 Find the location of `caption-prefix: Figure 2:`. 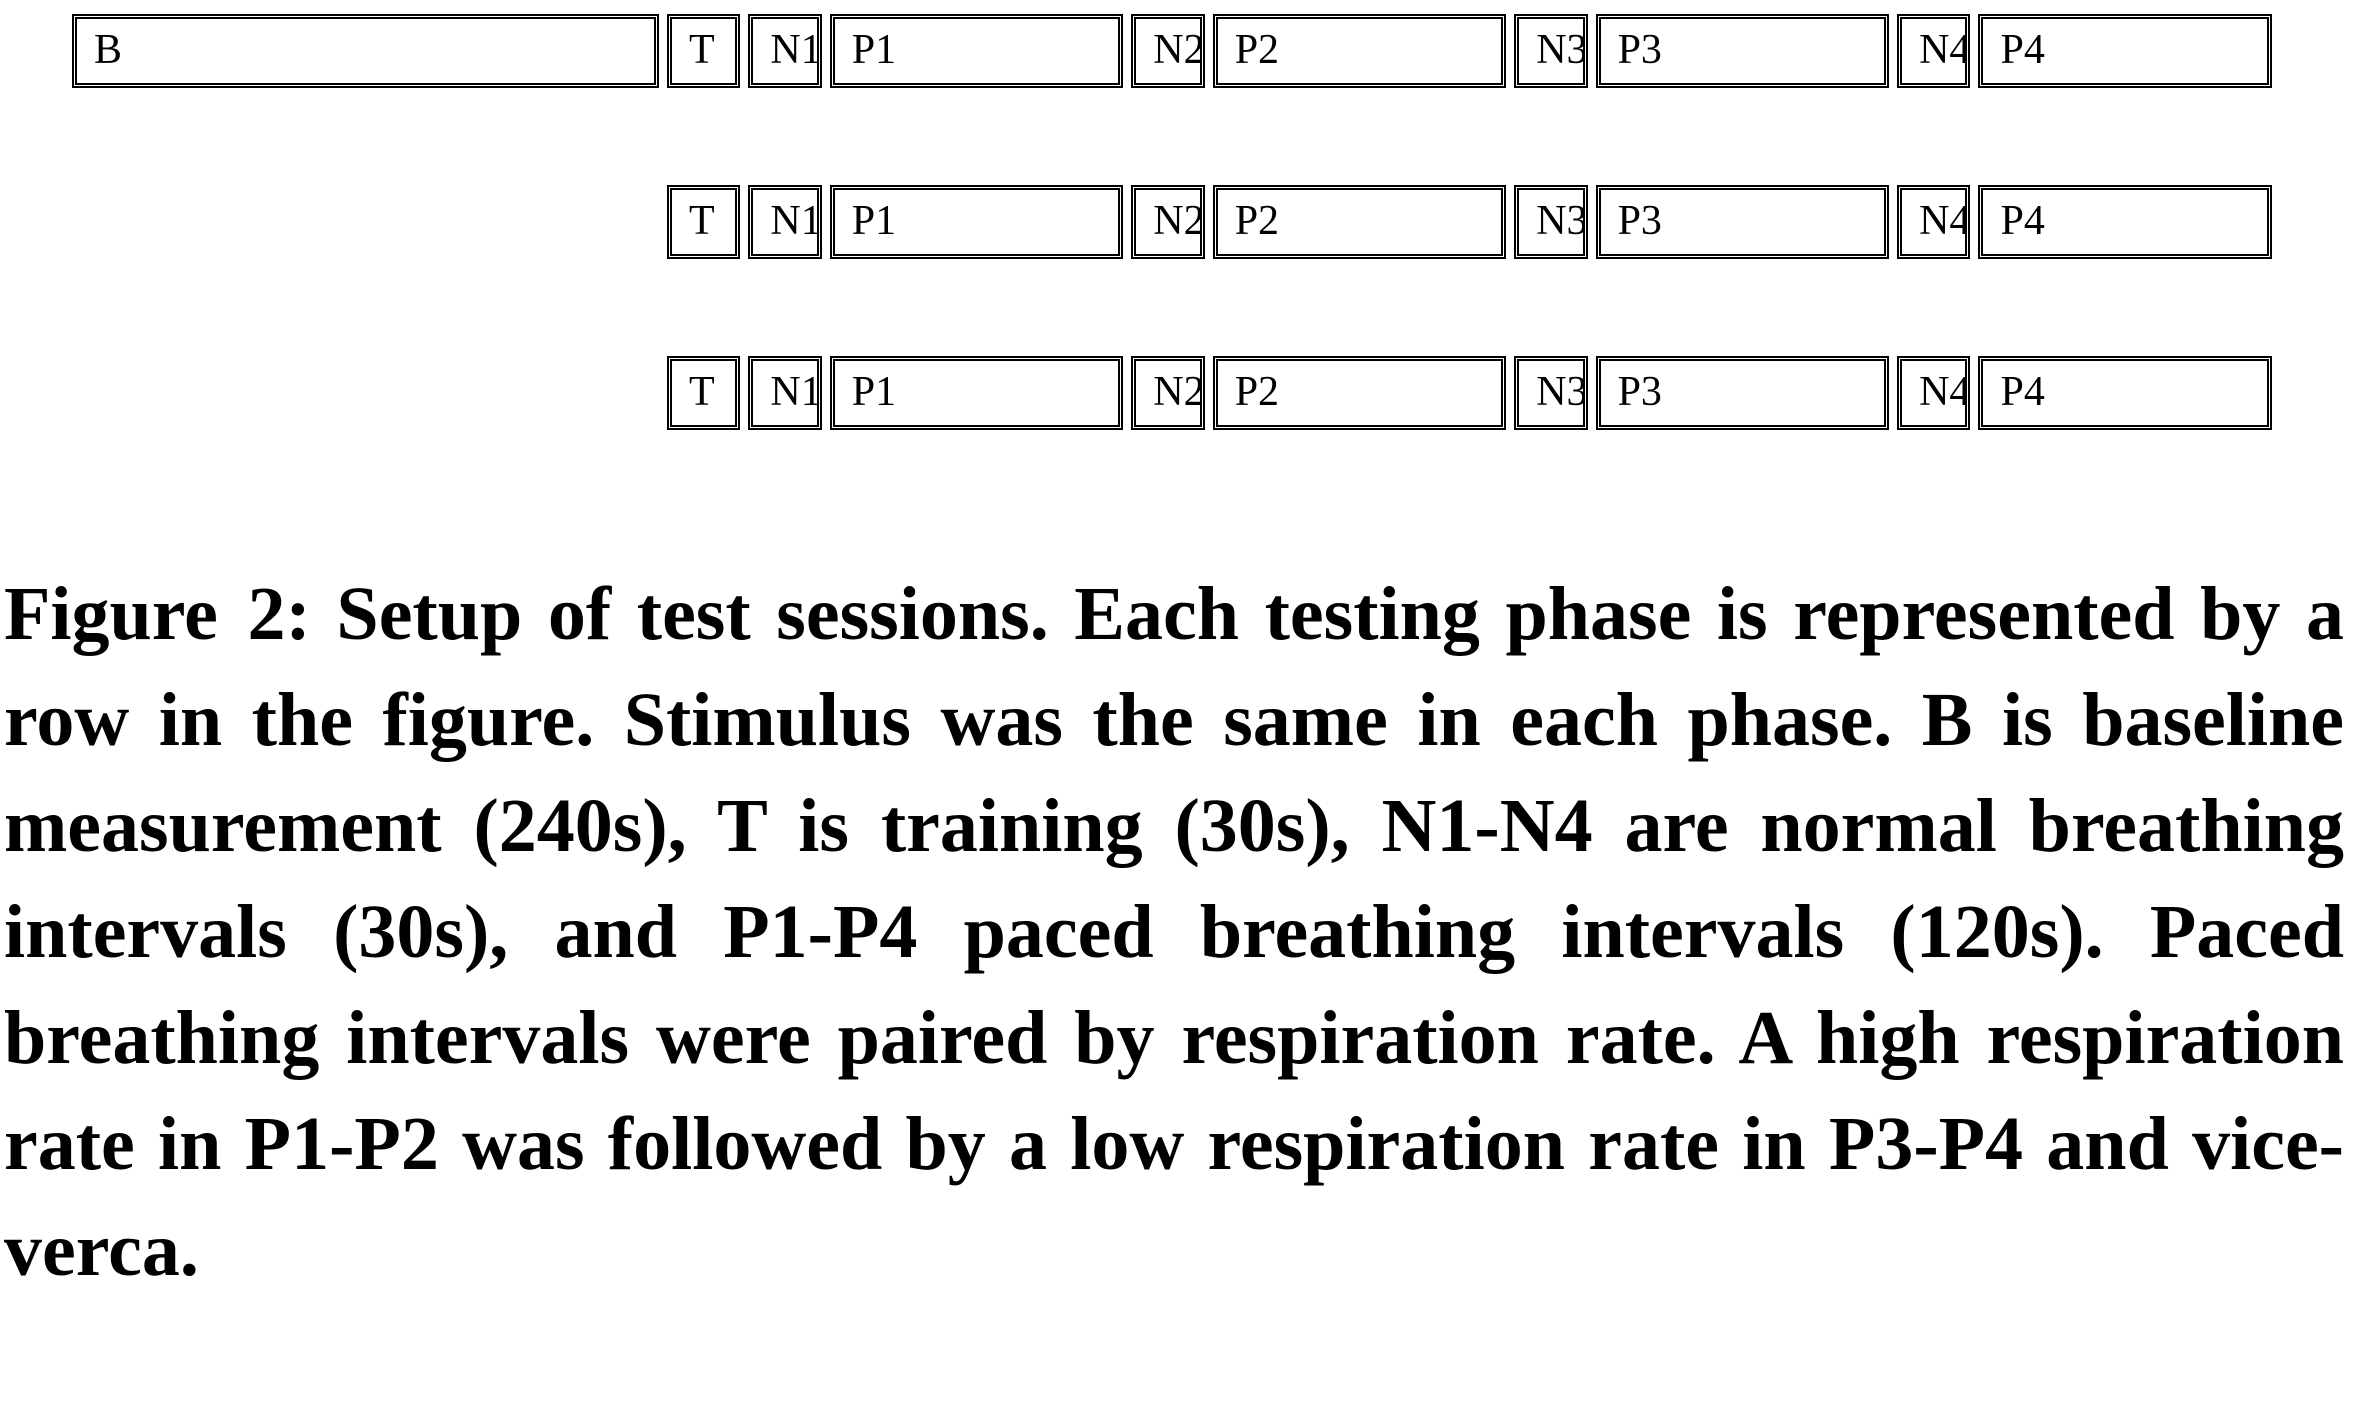

caption-prefix: Figure 2: is located at coordinates (157, 614).